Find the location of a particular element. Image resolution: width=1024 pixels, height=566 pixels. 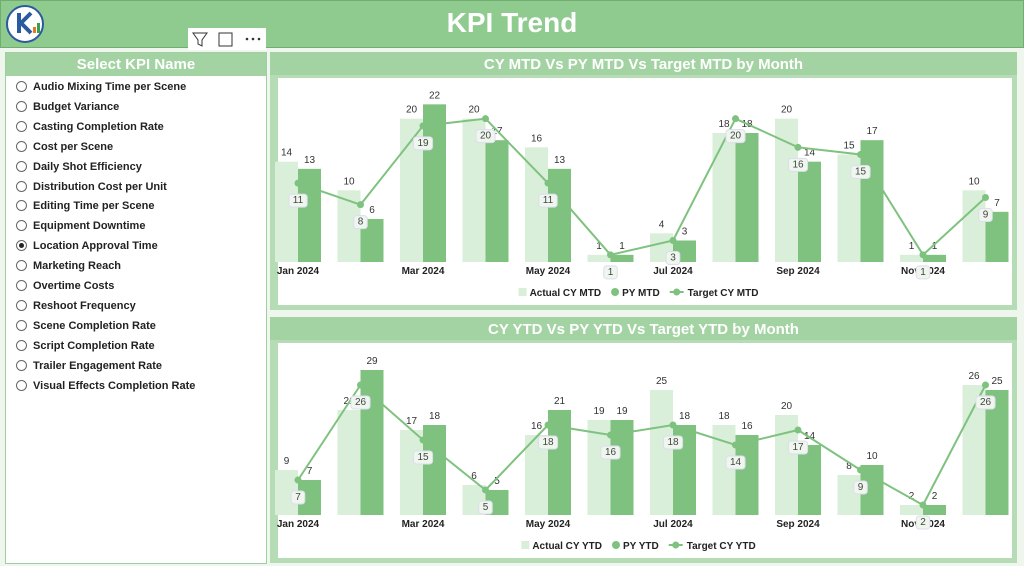

slicer-item: Location Approval Time is located at coordinates (87, 246).